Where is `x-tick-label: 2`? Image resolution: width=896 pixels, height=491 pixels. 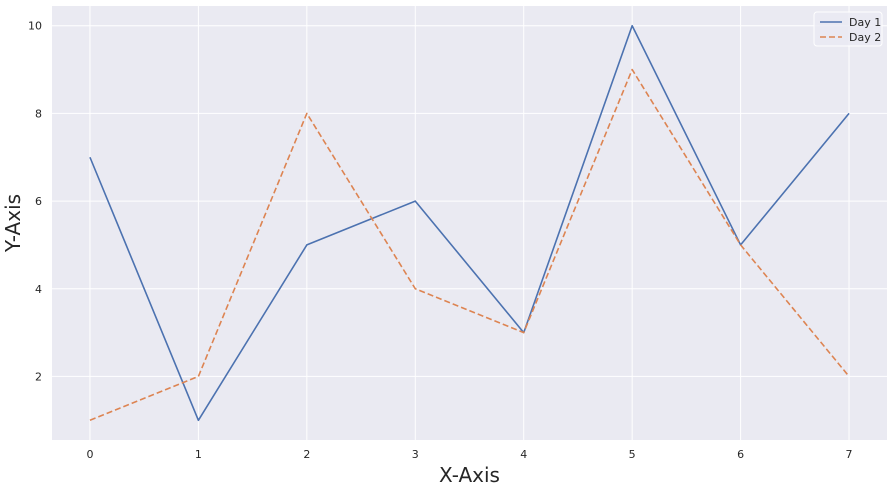 x-tick-label: 2 is located at coordinates (306, 454).